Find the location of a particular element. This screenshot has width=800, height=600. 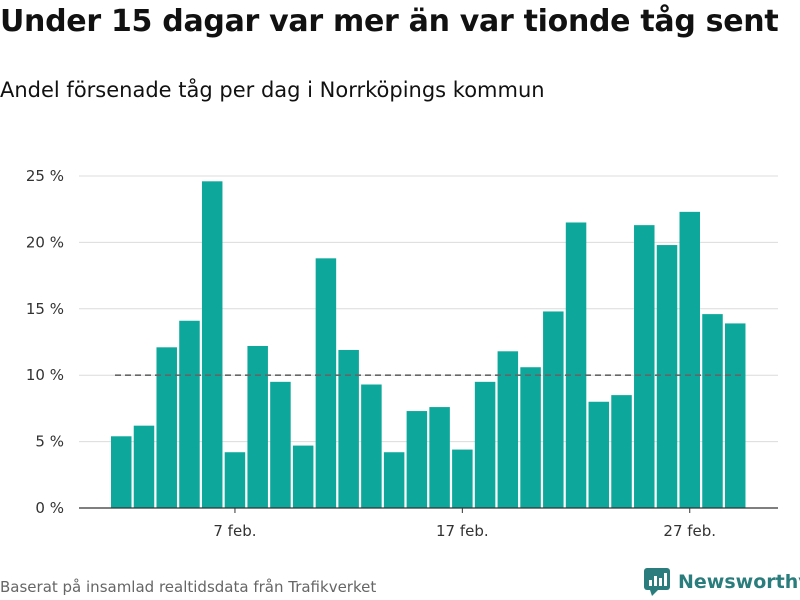

x-tick-label: 17 feb. is located at coordinates (462, 531).